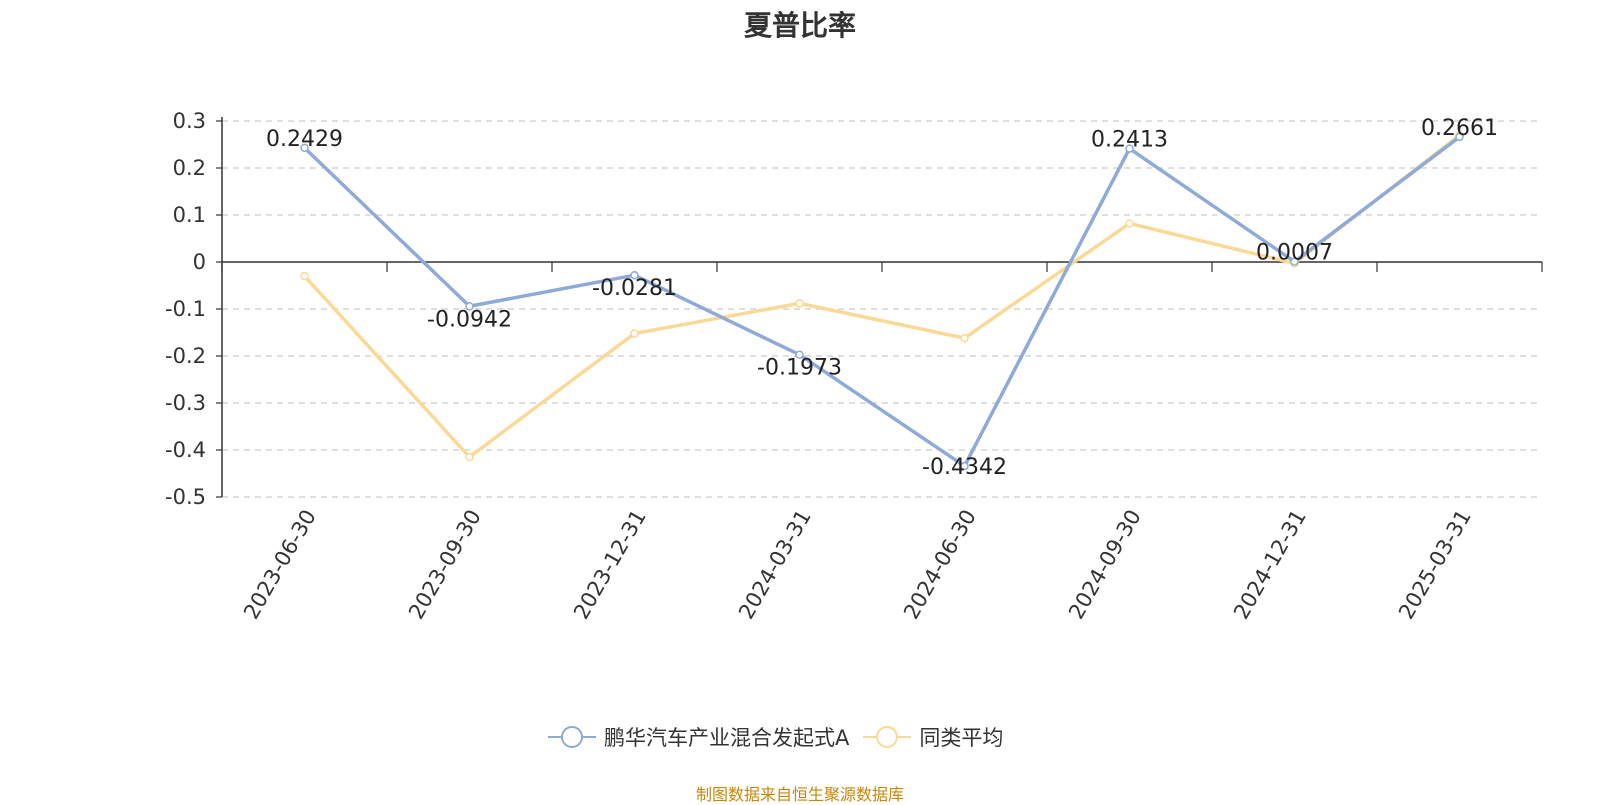 Image resolution: width=1600 pixels, height=805 pixels. What do you see at coordinates (1294, 253) in the screenshot?
I see `data-label: 0.0007` at bounding box center [1294, 253].